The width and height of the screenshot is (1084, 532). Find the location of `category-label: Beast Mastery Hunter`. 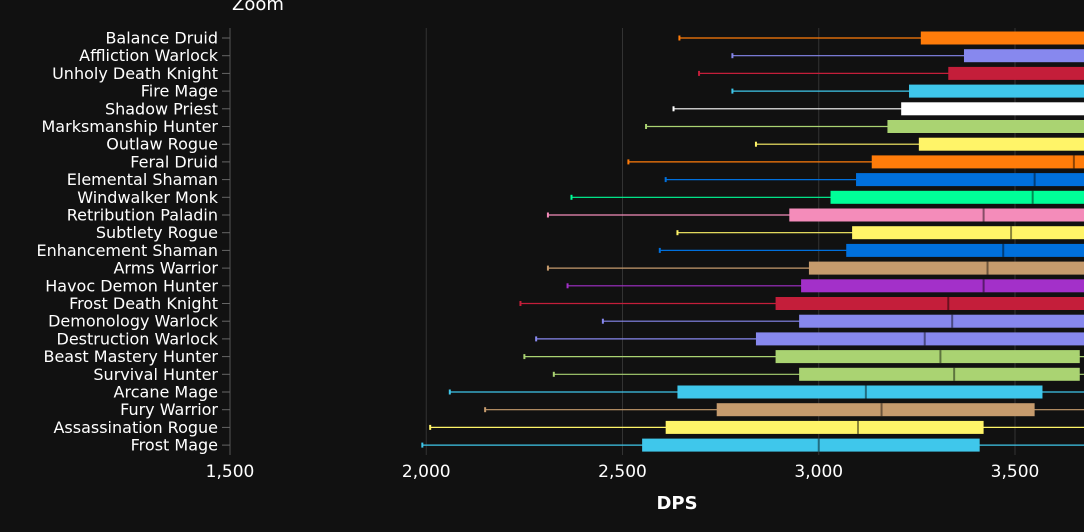

category-label: Beast Mastery Hunter is located at coordinates (130, 356).